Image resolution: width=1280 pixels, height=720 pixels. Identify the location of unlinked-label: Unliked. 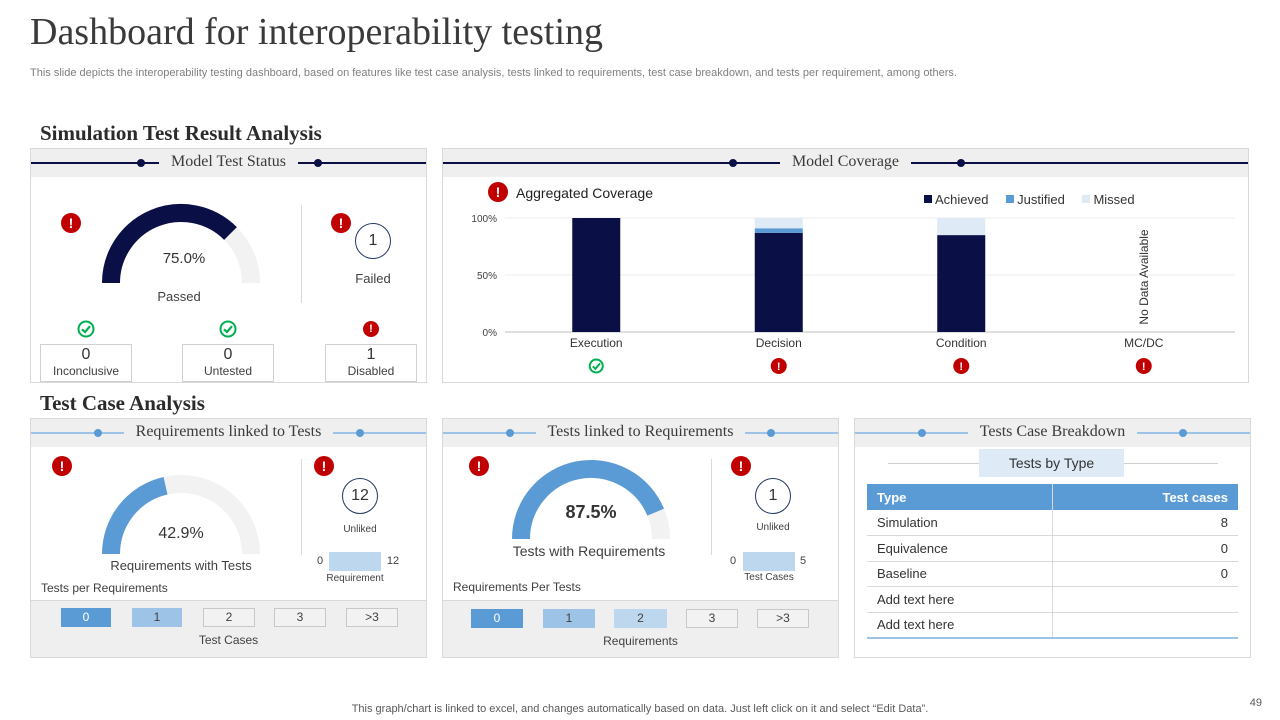
(360, 529).